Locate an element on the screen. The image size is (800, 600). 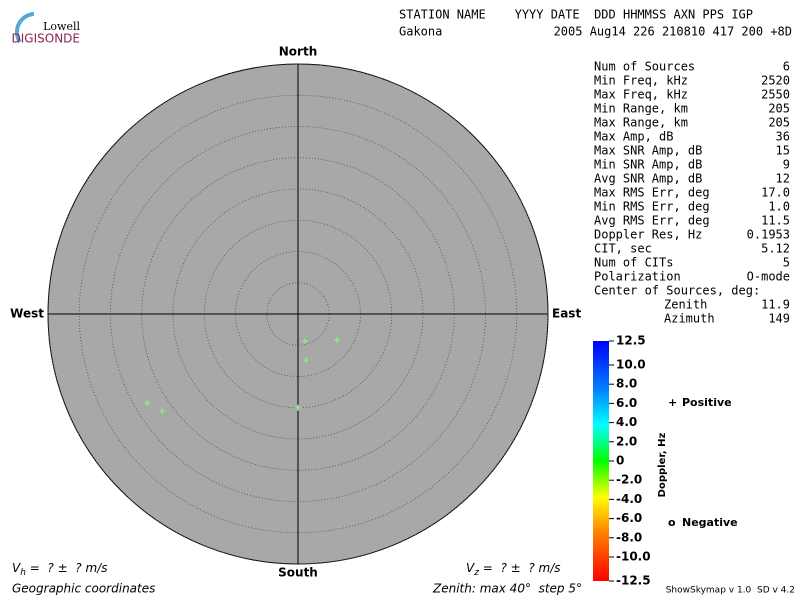
colorbar-tick-label: 12.5 is located at coordinates (631, 341).